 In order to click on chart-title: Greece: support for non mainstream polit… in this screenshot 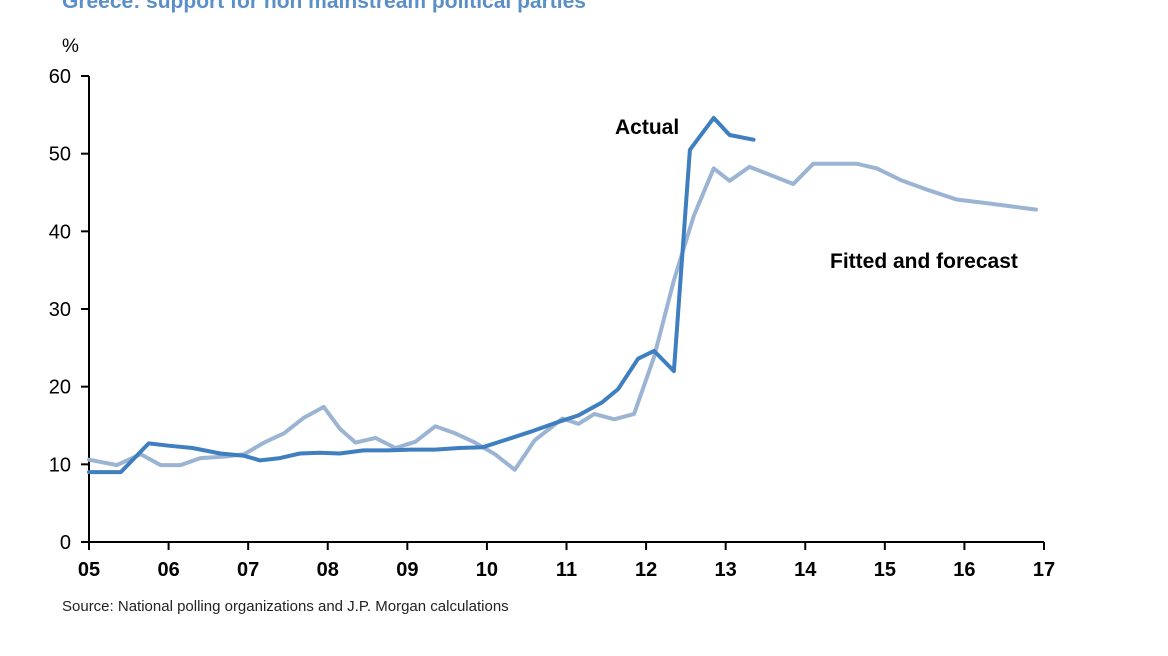, I will do `click(324, 6)`.